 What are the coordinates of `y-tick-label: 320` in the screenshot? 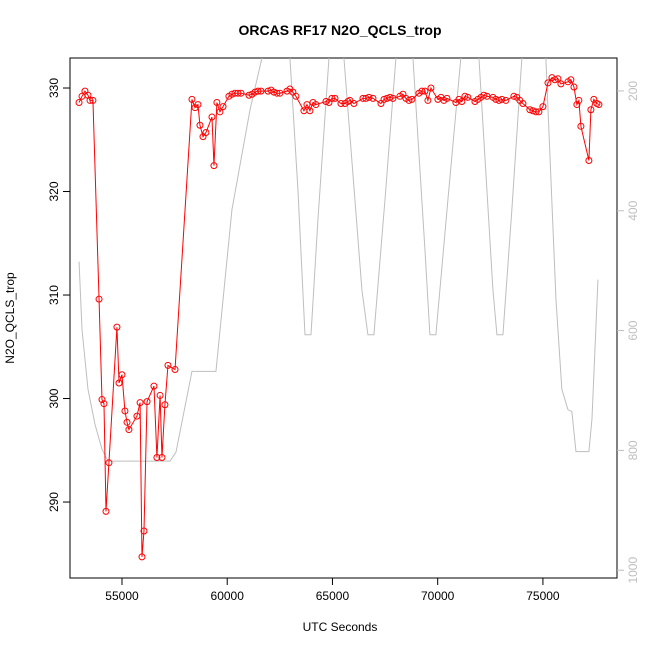 It's located at (54, 191).